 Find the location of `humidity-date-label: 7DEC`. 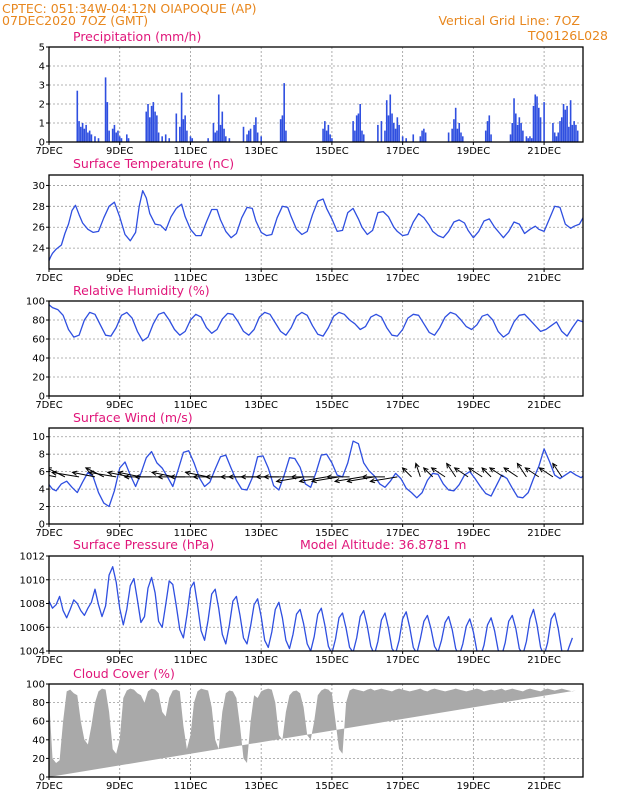

humidity-date-label: 7DEC is located at coordinates (48, 405).